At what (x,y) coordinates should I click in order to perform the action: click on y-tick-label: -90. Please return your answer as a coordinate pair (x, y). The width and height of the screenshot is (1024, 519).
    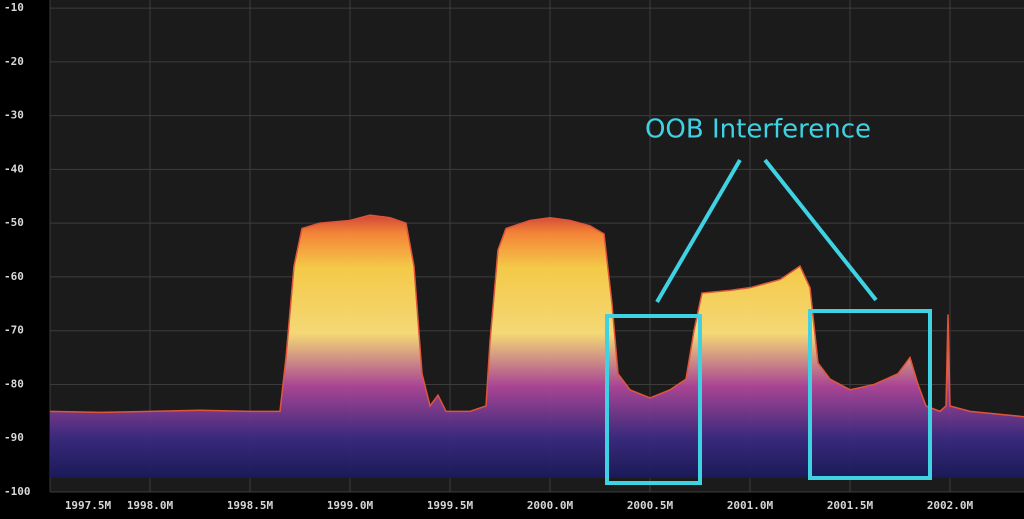
    Looking at the image, I should click on (14, 437).